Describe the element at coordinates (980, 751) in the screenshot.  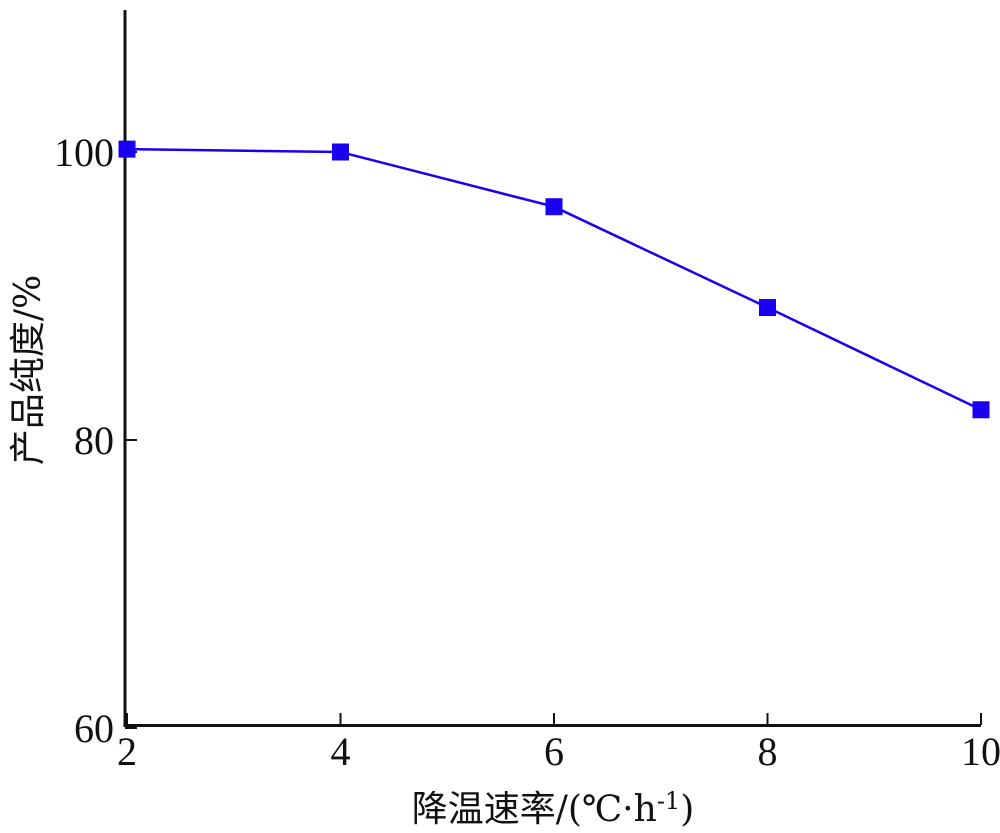
I see `x-tick-label: 10` at that location.